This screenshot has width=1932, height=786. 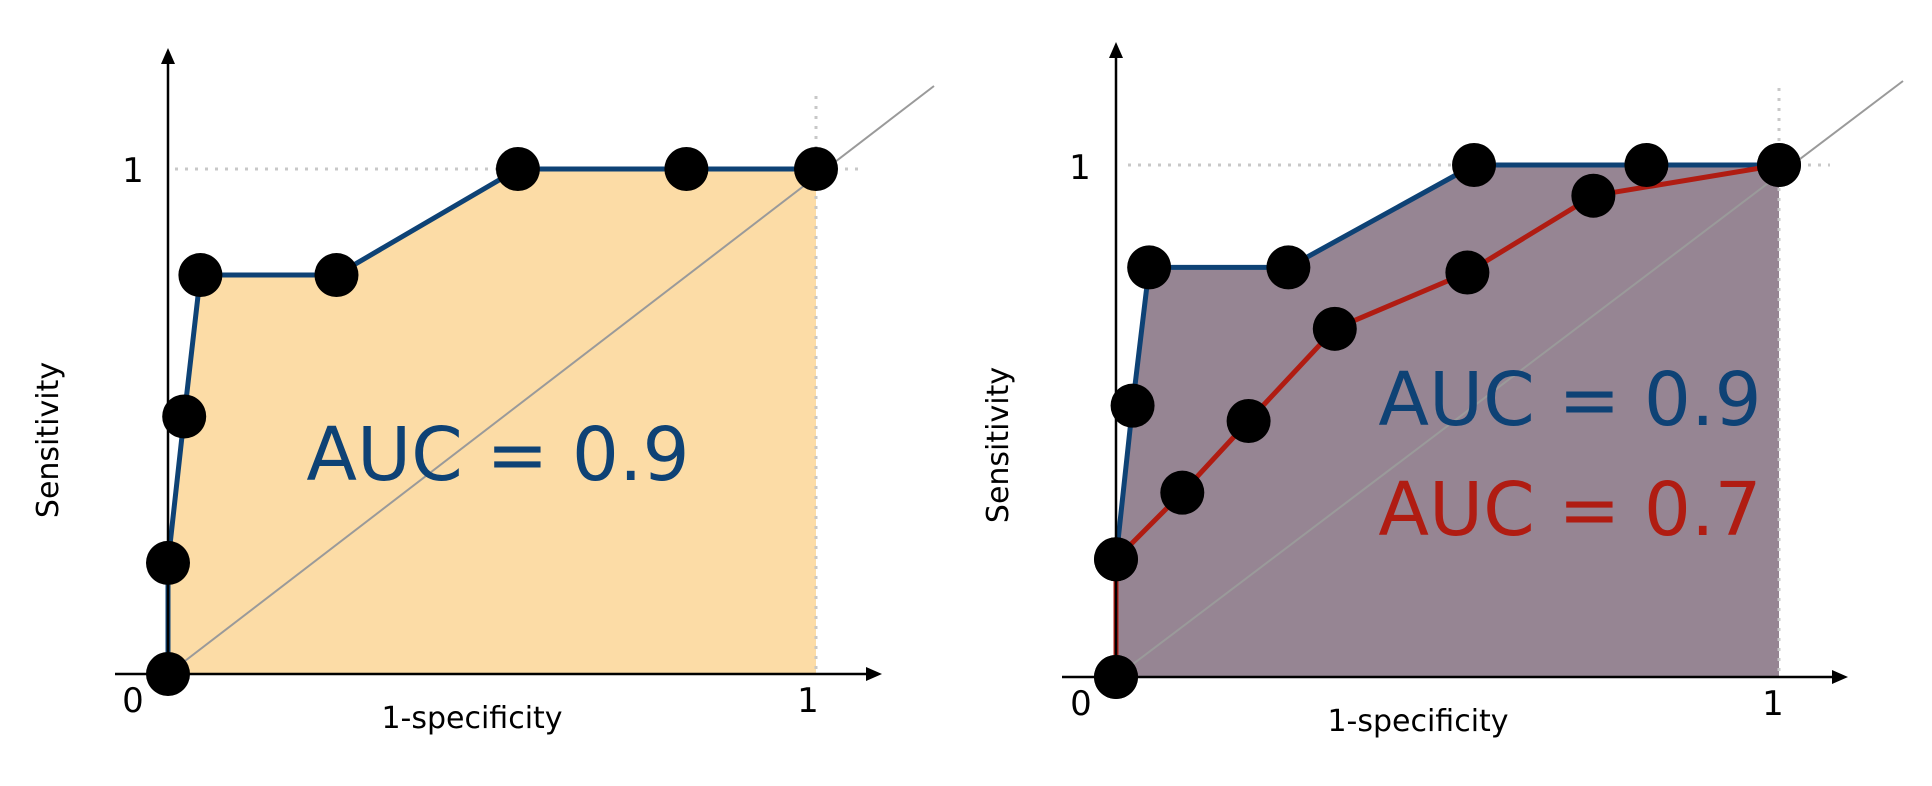 What do you see at coordinates (1569, 510) in the screenshot?
I see `auc-annotation: AUC = 0.7` at bounding box center [1569, 510].